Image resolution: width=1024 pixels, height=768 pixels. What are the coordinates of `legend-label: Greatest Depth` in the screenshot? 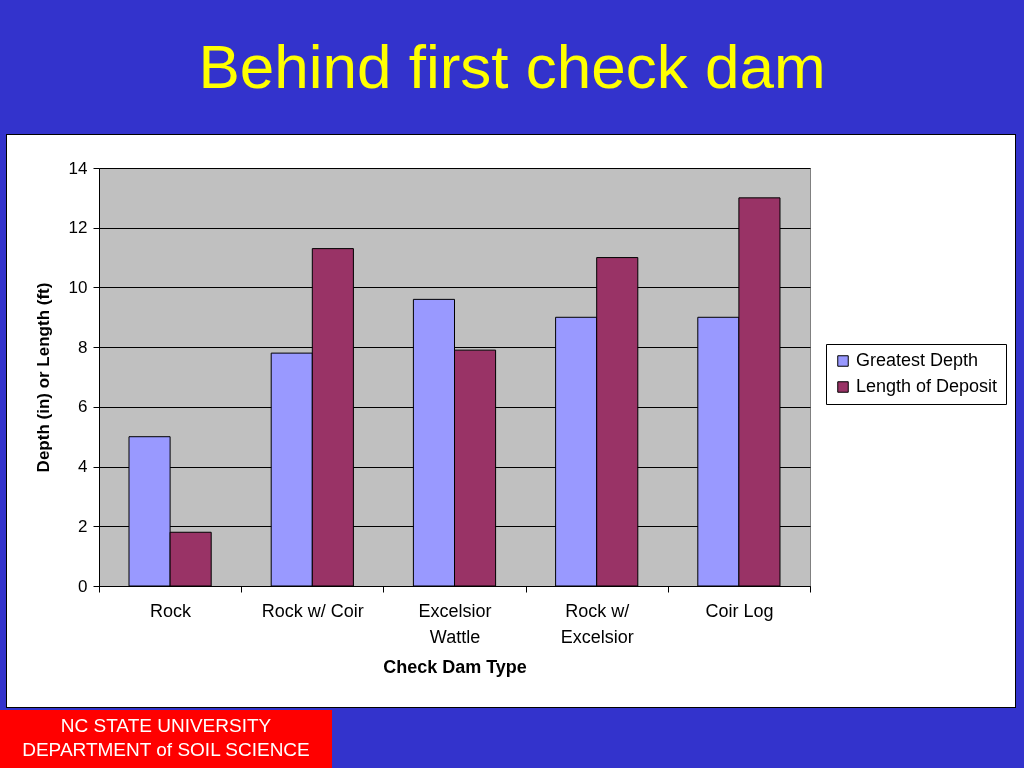 It's located at (917, 360).